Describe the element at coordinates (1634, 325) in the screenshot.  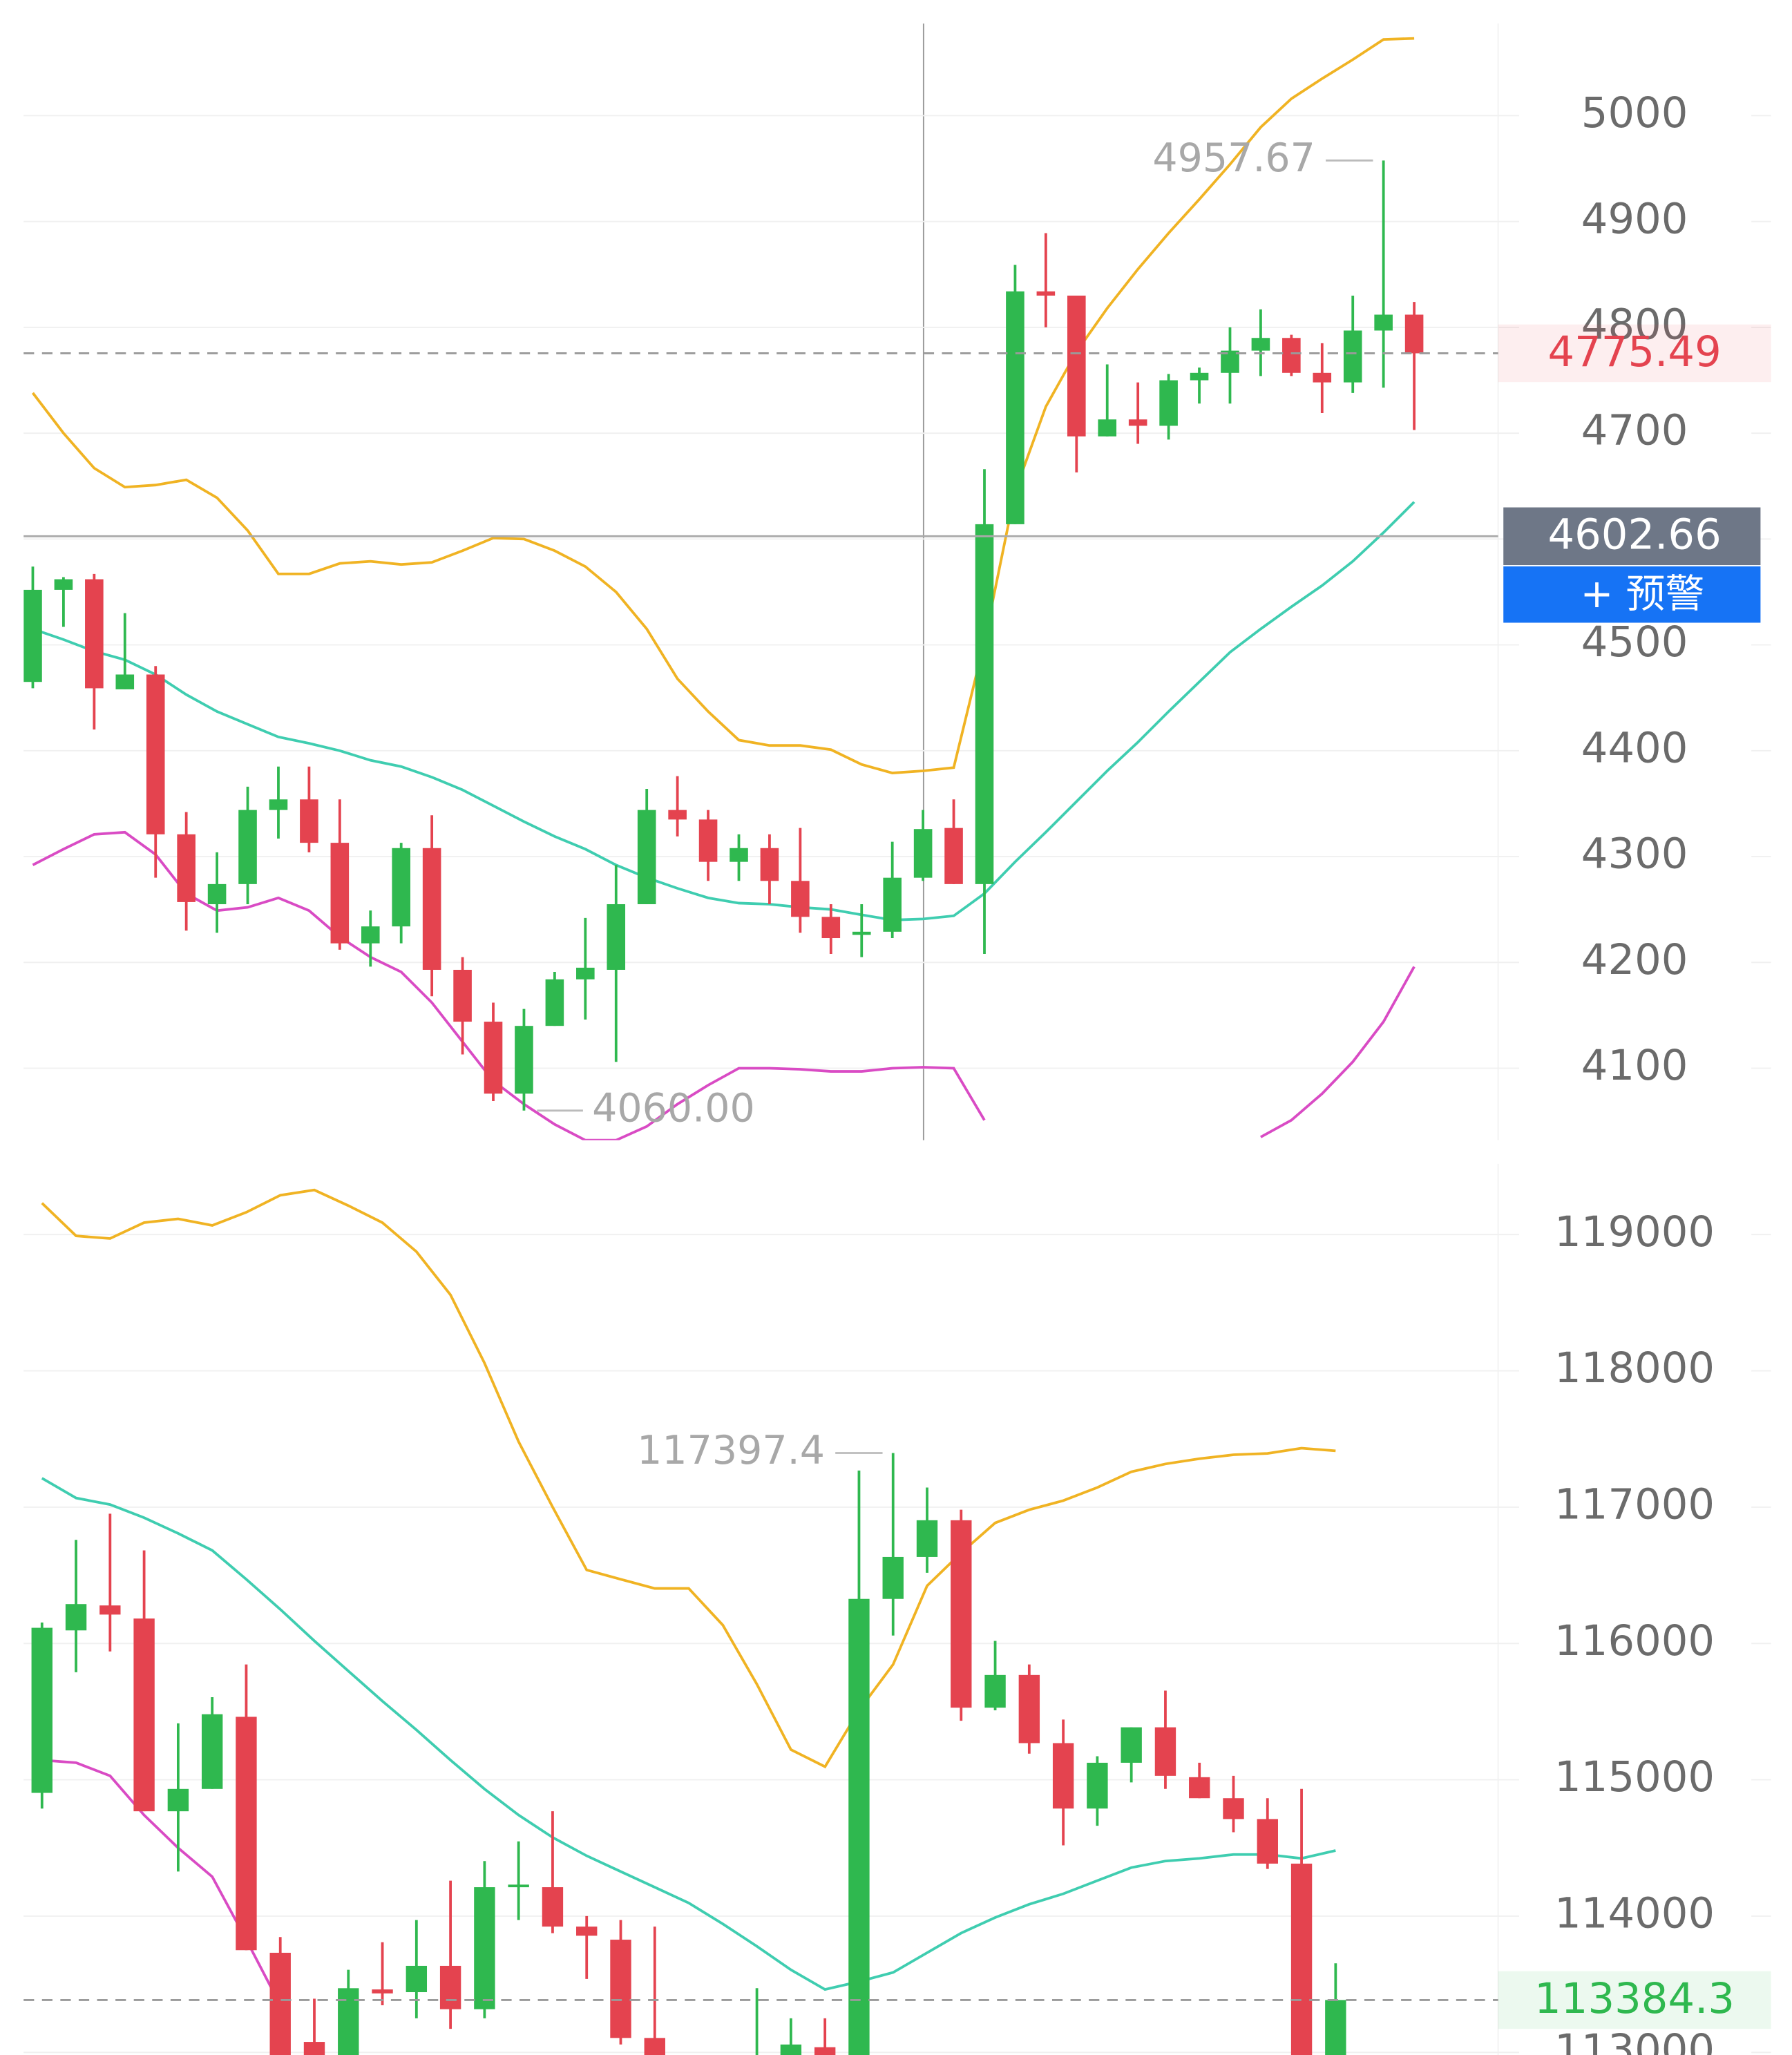
I see `y-tick-label: 4800` at that location.